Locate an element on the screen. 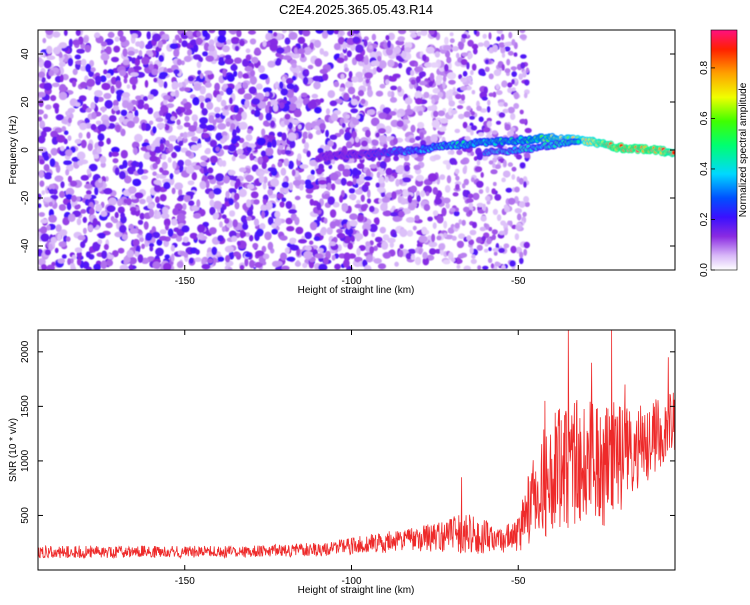 Image resolution: width=750 pixels, height=605 pixels. colorbar-tick-label: 0.6 is located at coordinates (704, 118).